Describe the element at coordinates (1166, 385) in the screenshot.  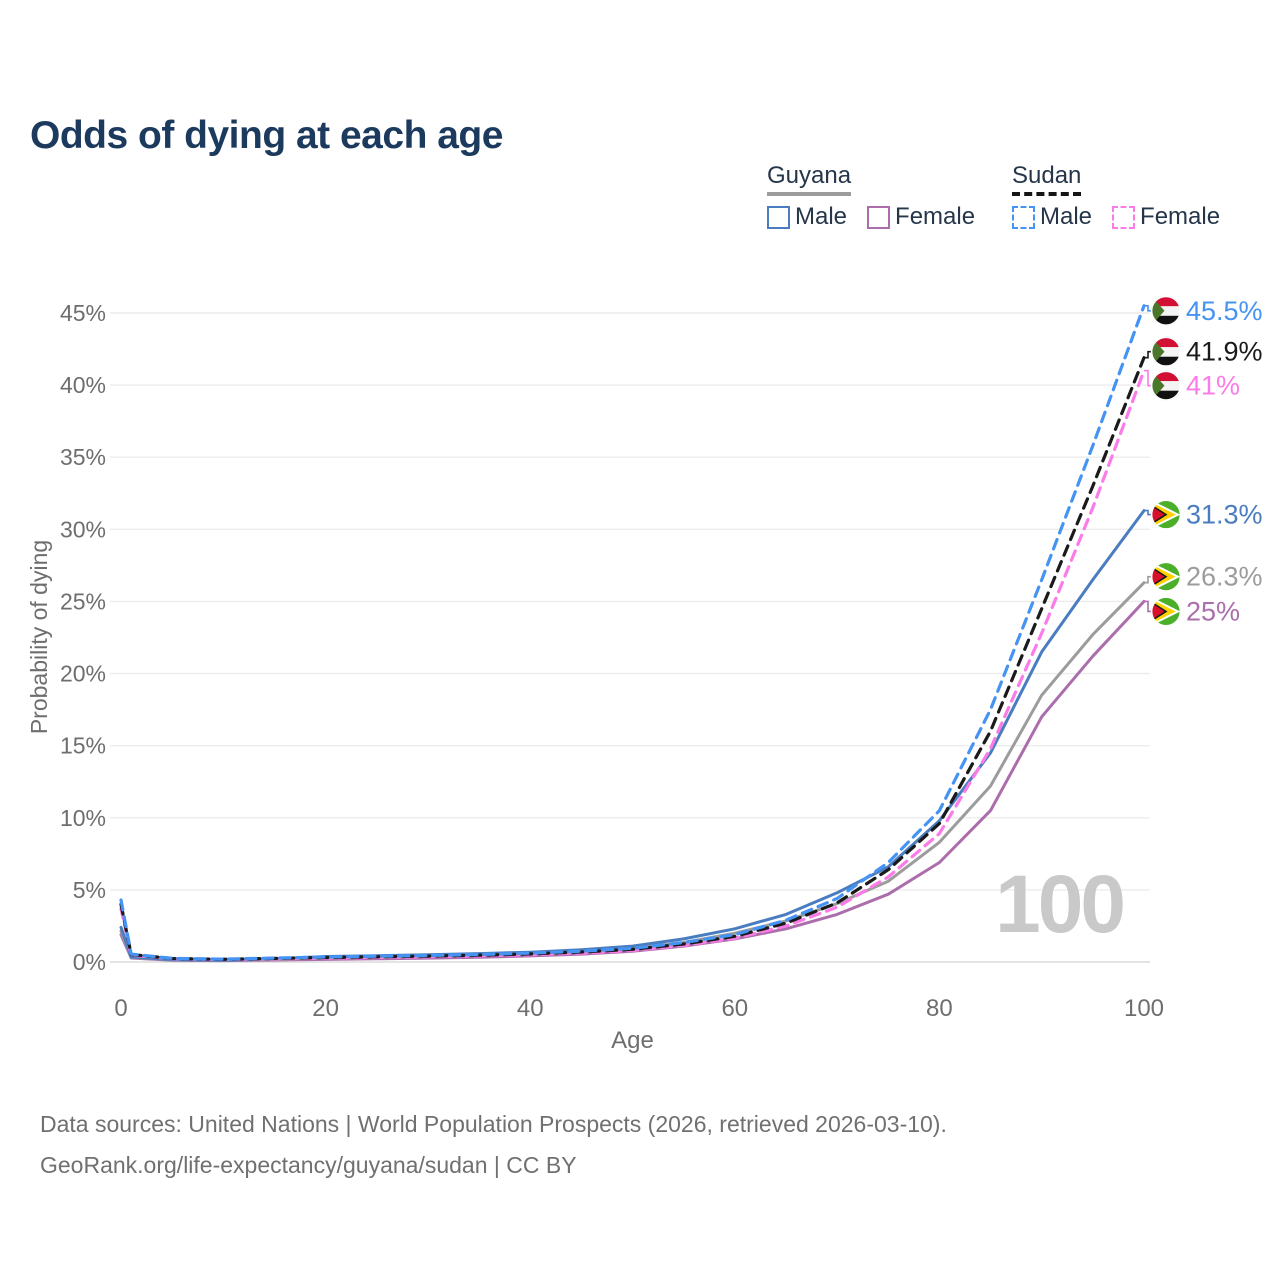
I see `end-label-sudan_female` at that location.